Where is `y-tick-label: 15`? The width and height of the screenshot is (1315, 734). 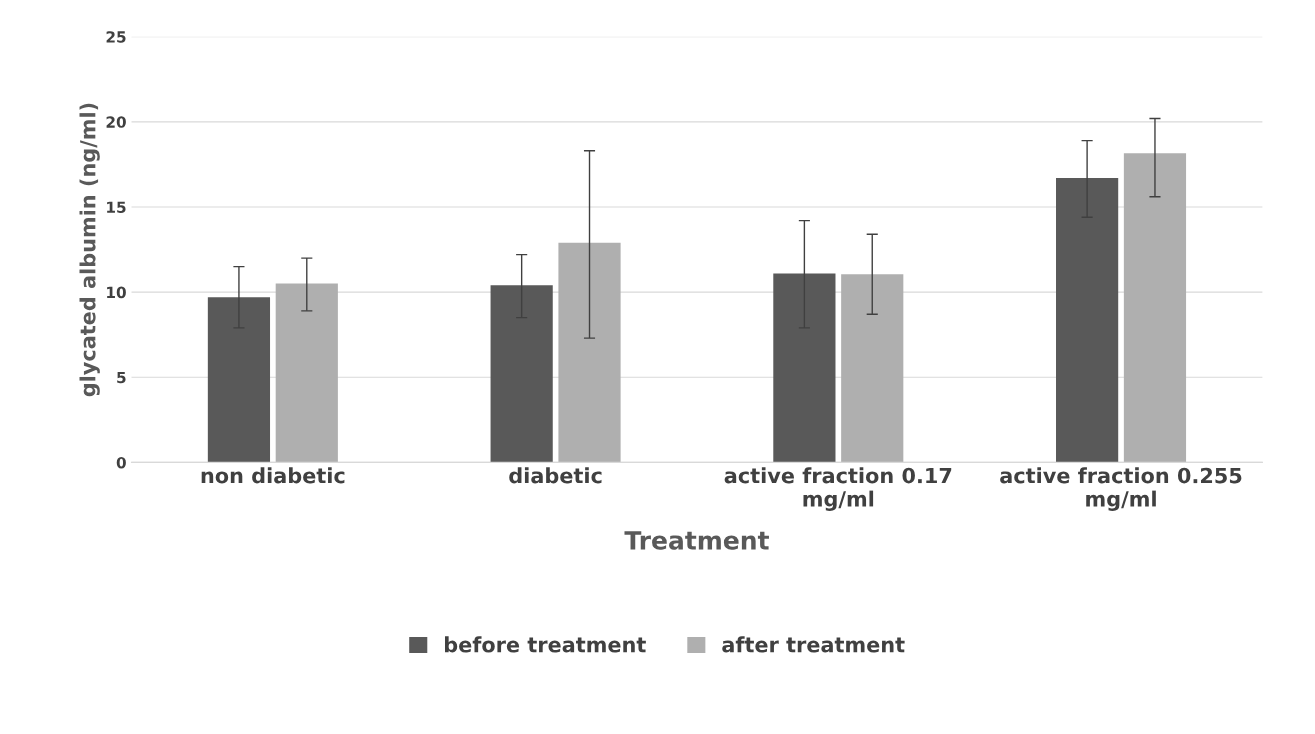 y-tick-label: 15 is located at coordinates (116, 207).